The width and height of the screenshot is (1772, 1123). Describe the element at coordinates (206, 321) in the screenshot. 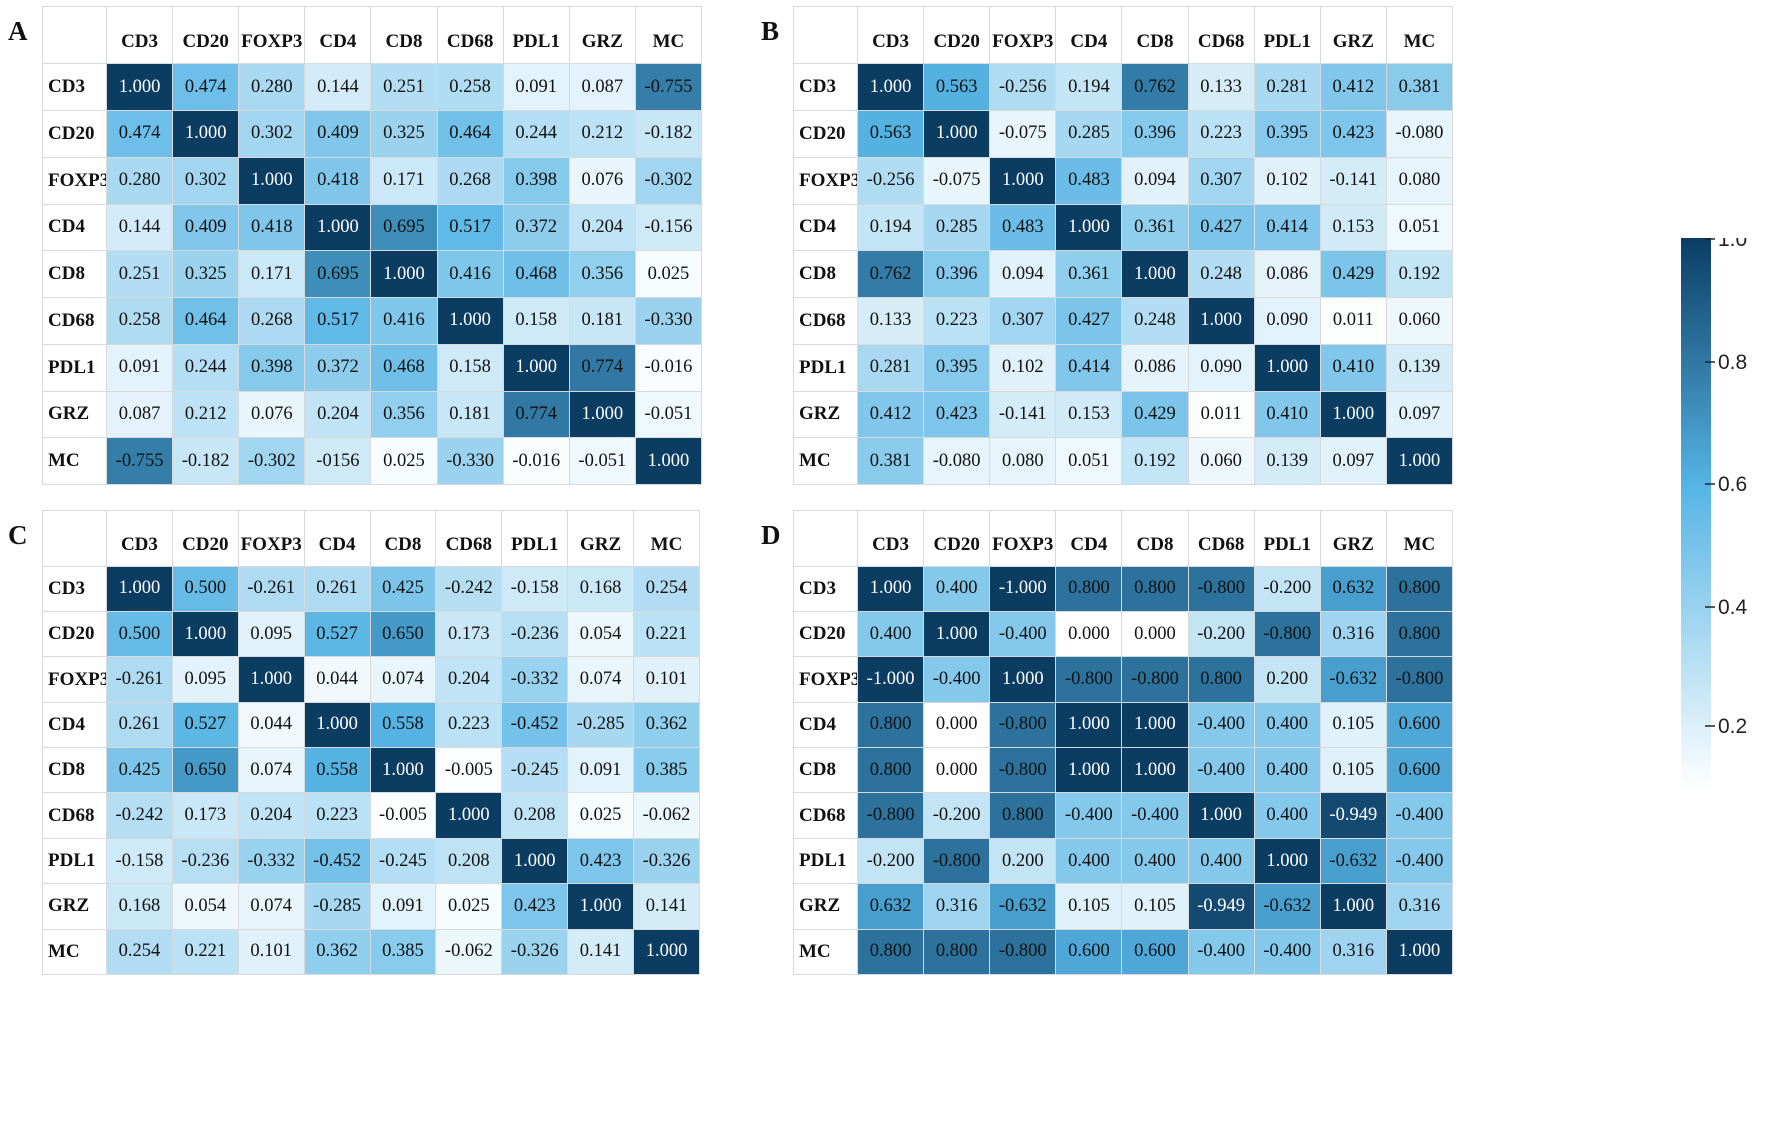

I see `heatmap-cell: 0.464` at that location.